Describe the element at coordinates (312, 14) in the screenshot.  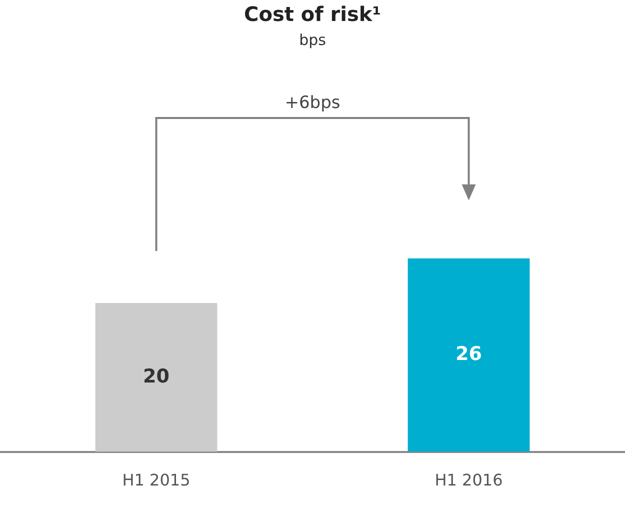
I see `chart-title: Cost of risk¹` at that location.